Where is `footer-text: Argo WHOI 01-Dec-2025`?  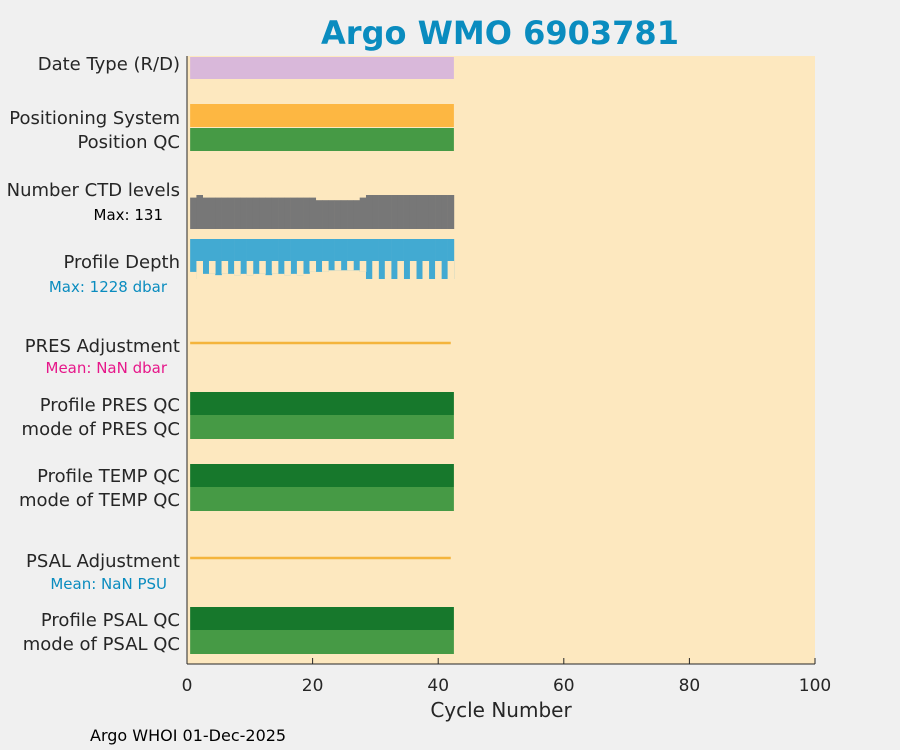
footer-text: Argo WHOI 01-Dec-2025 is located at coordinates (188, 735).